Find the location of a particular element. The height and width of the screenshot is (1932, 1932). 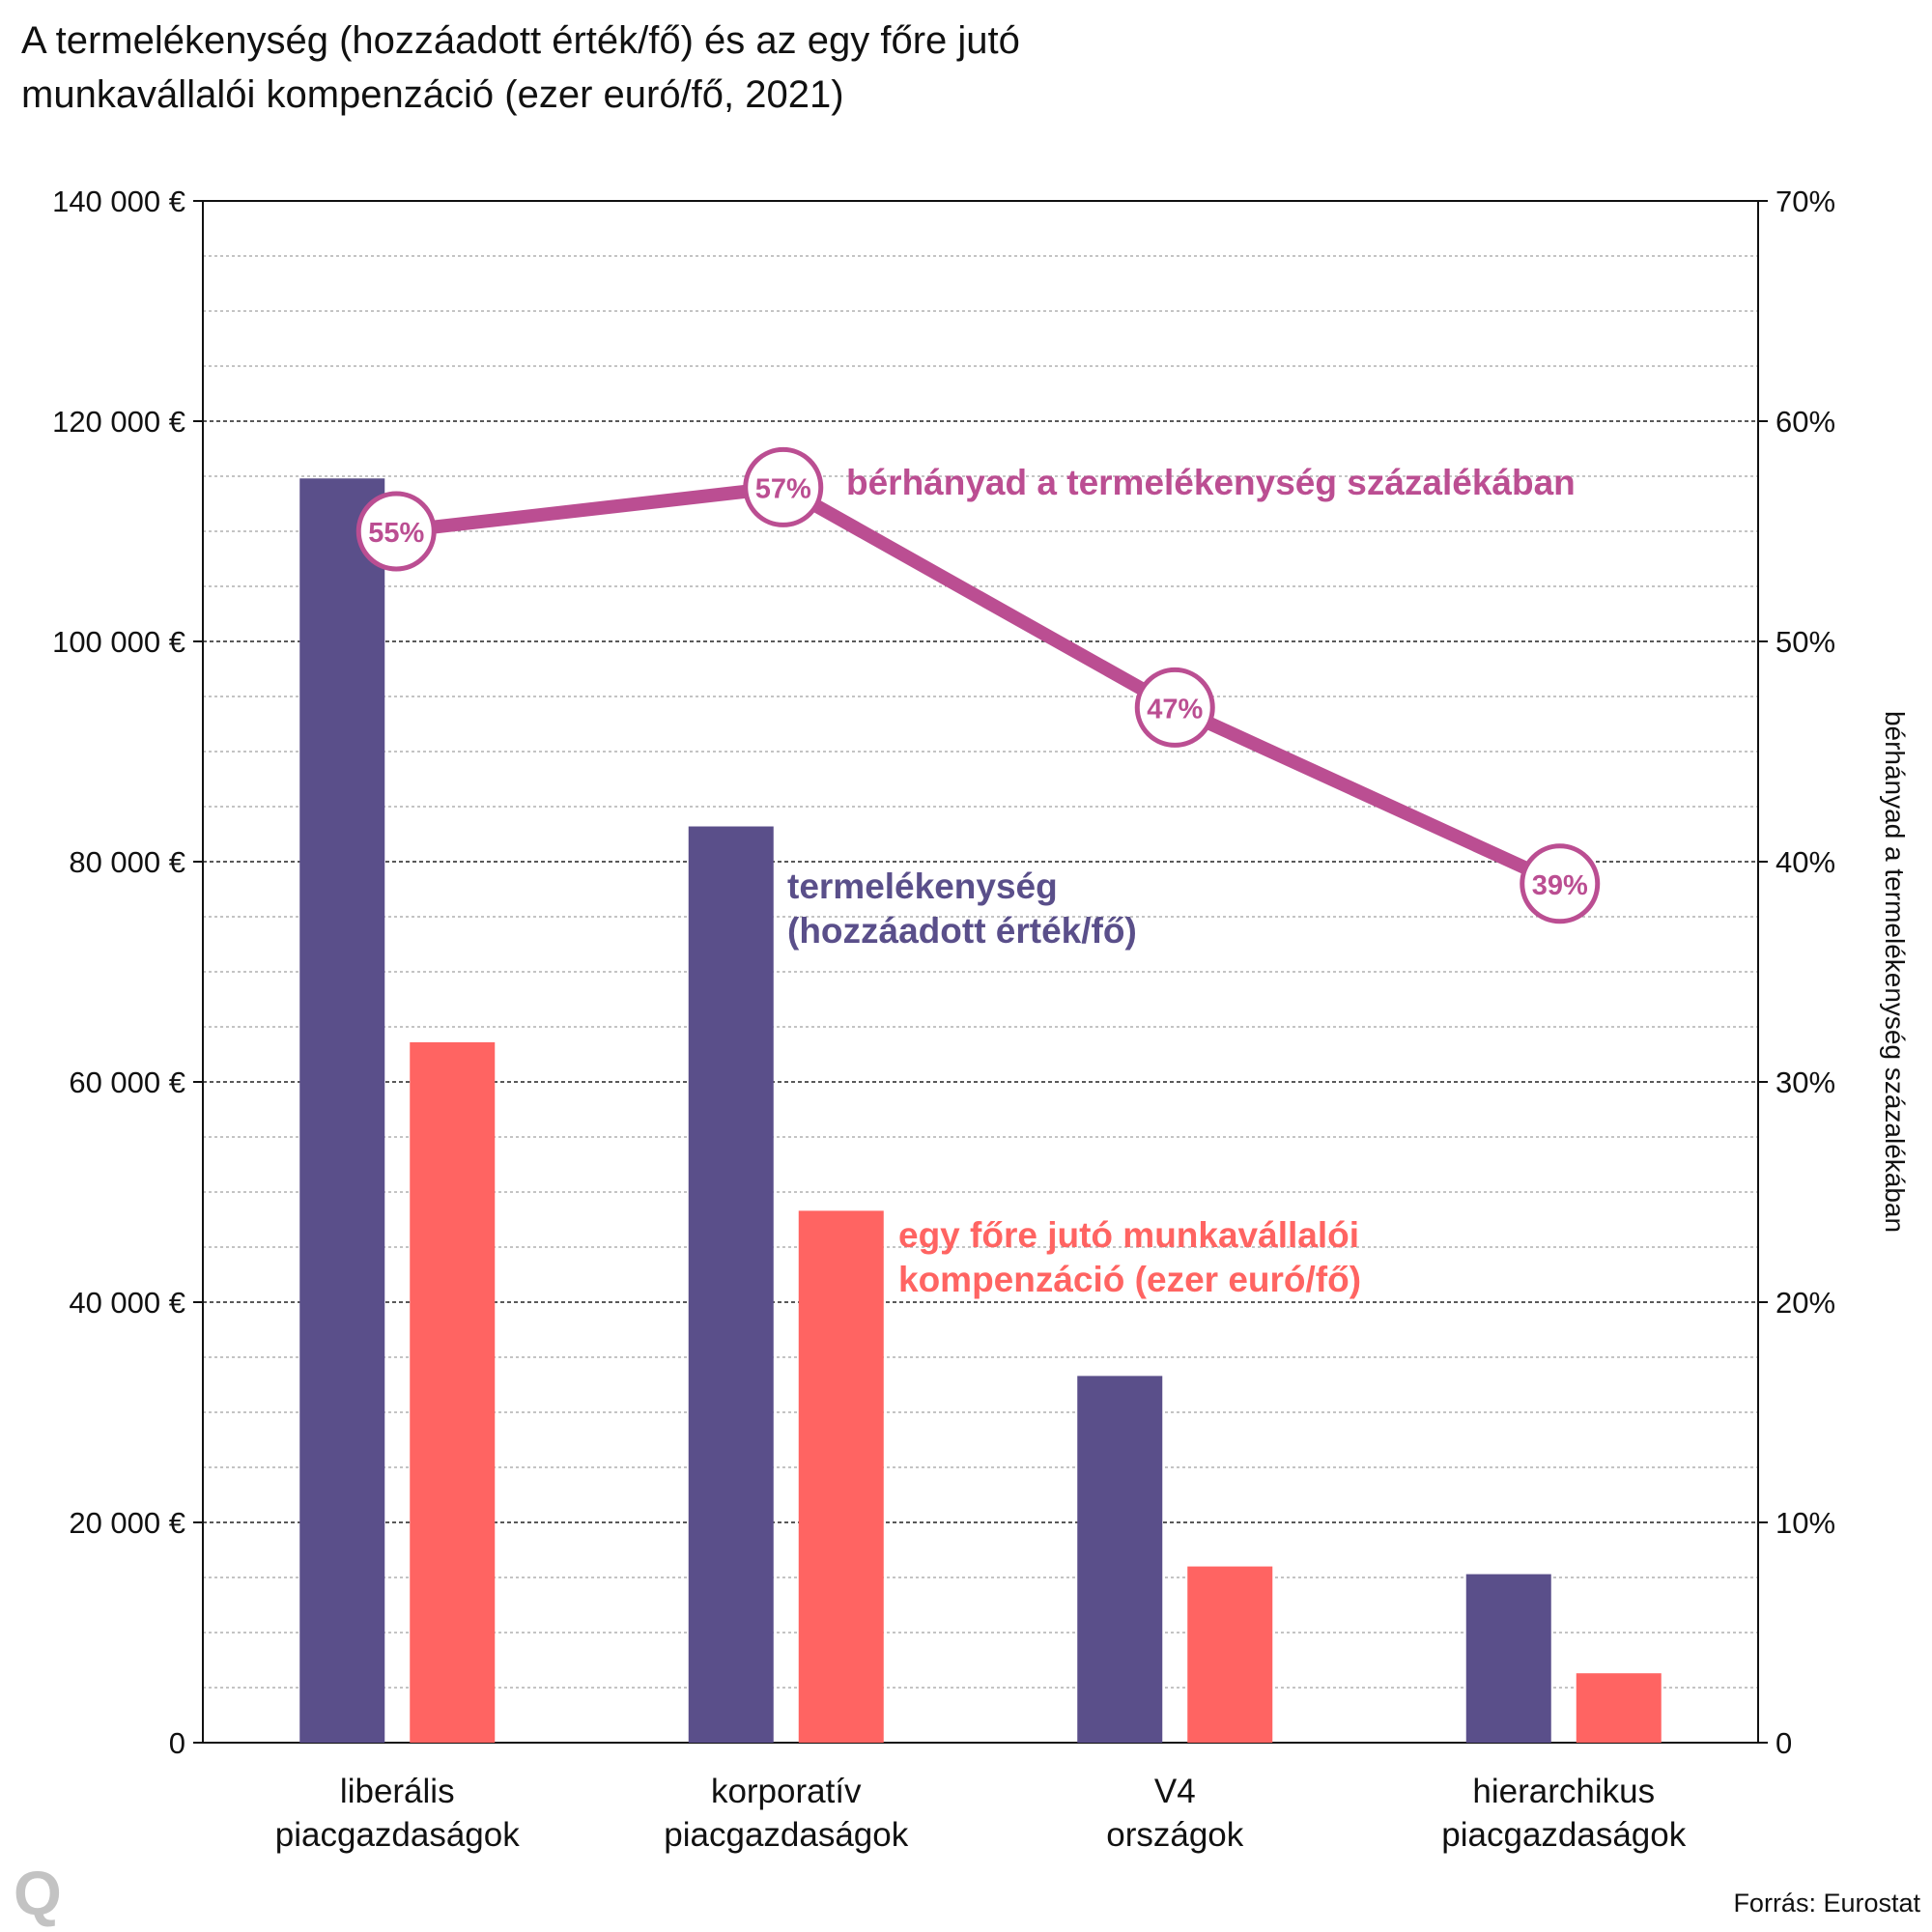

category-label: liberális is located at coordinates (397, 1791).